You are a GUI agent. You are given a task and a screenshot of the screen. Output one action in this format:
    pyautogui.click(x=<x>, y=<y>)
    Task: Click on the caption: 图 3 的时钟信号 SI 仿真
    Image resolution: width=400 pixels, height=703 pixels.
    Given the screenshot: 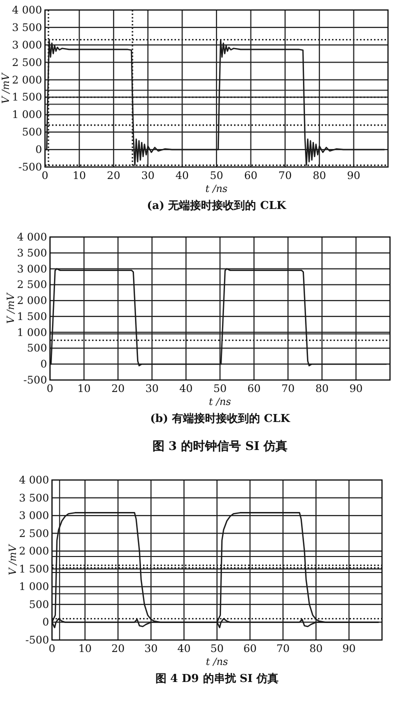 What is the action you would take?
    pyautogui.click(x=220, y=446)
    